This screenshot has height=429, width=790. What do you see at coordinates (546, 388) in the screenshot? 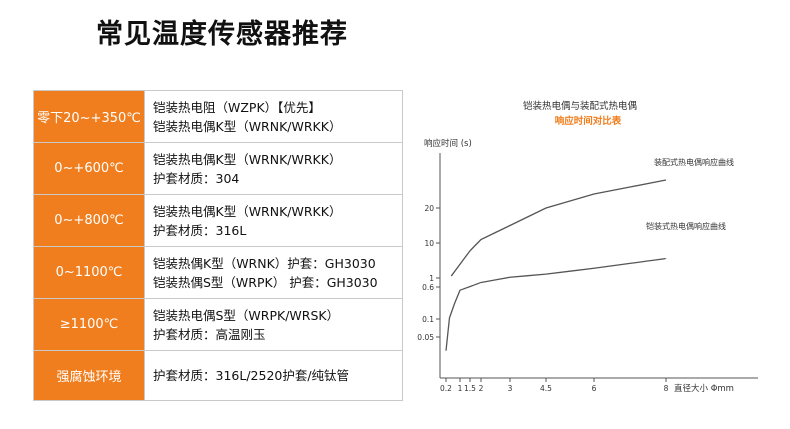
I see `x-tick-label: 4.5` at bounding box center [546, 388].